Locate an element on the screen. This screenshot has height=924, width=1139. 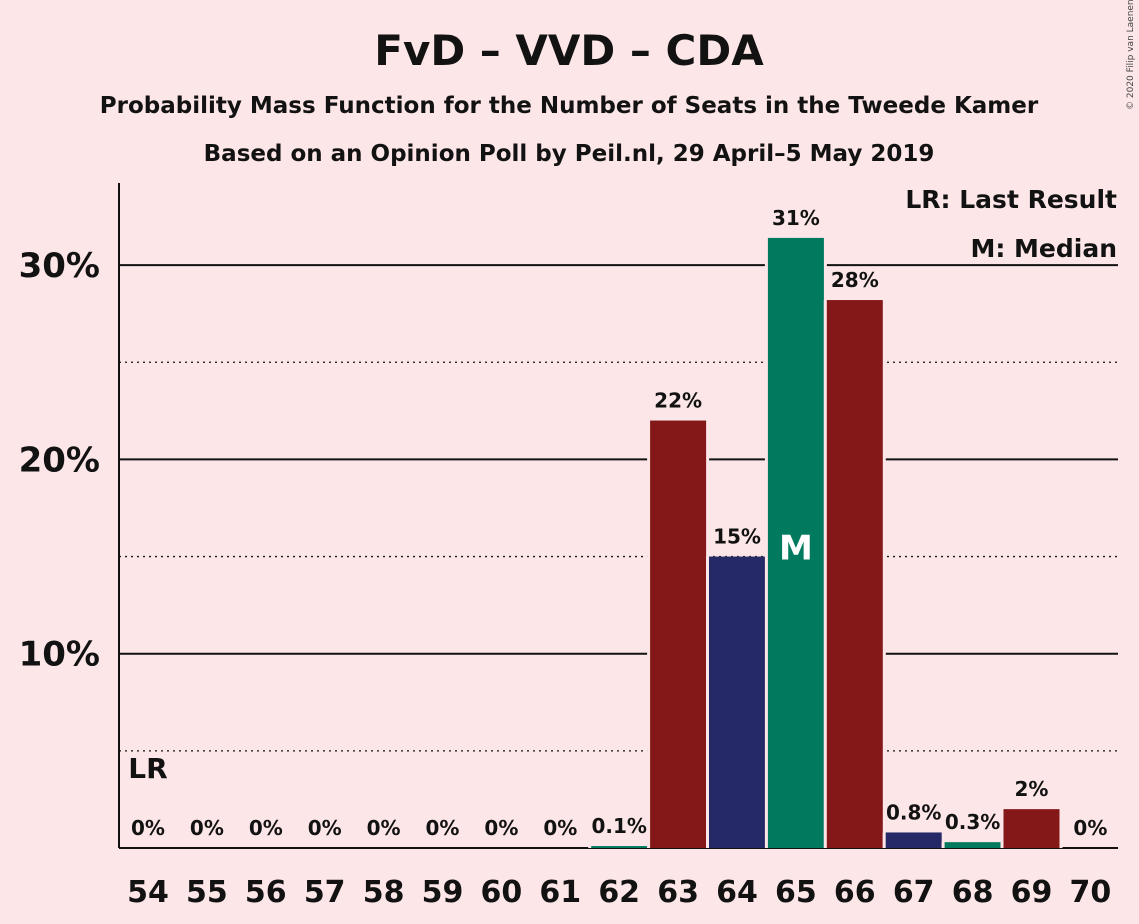
x-tick-label: 60 is located at coordinates (502, 892).